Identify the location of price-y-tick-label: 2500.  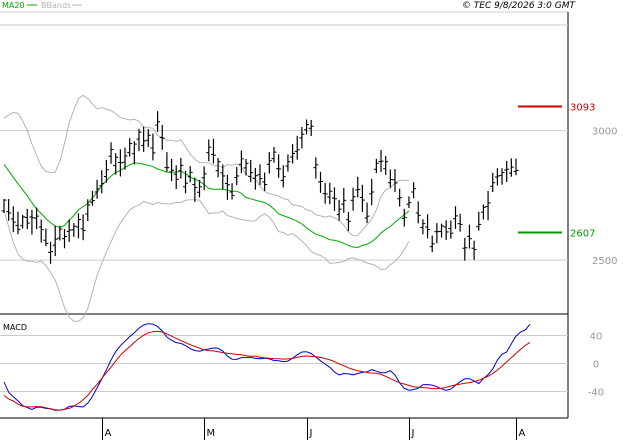
(604, 261).